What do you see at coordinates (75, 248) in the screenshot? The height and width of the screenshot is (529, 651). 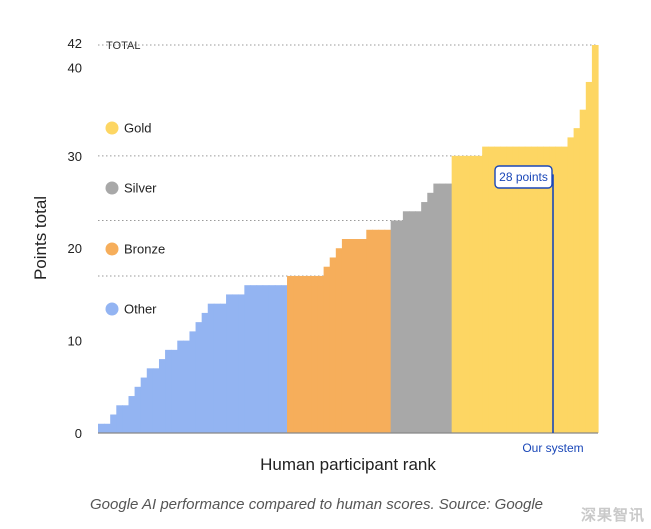 I see `y-tick-label: 20` at bounding box center [75, 248].